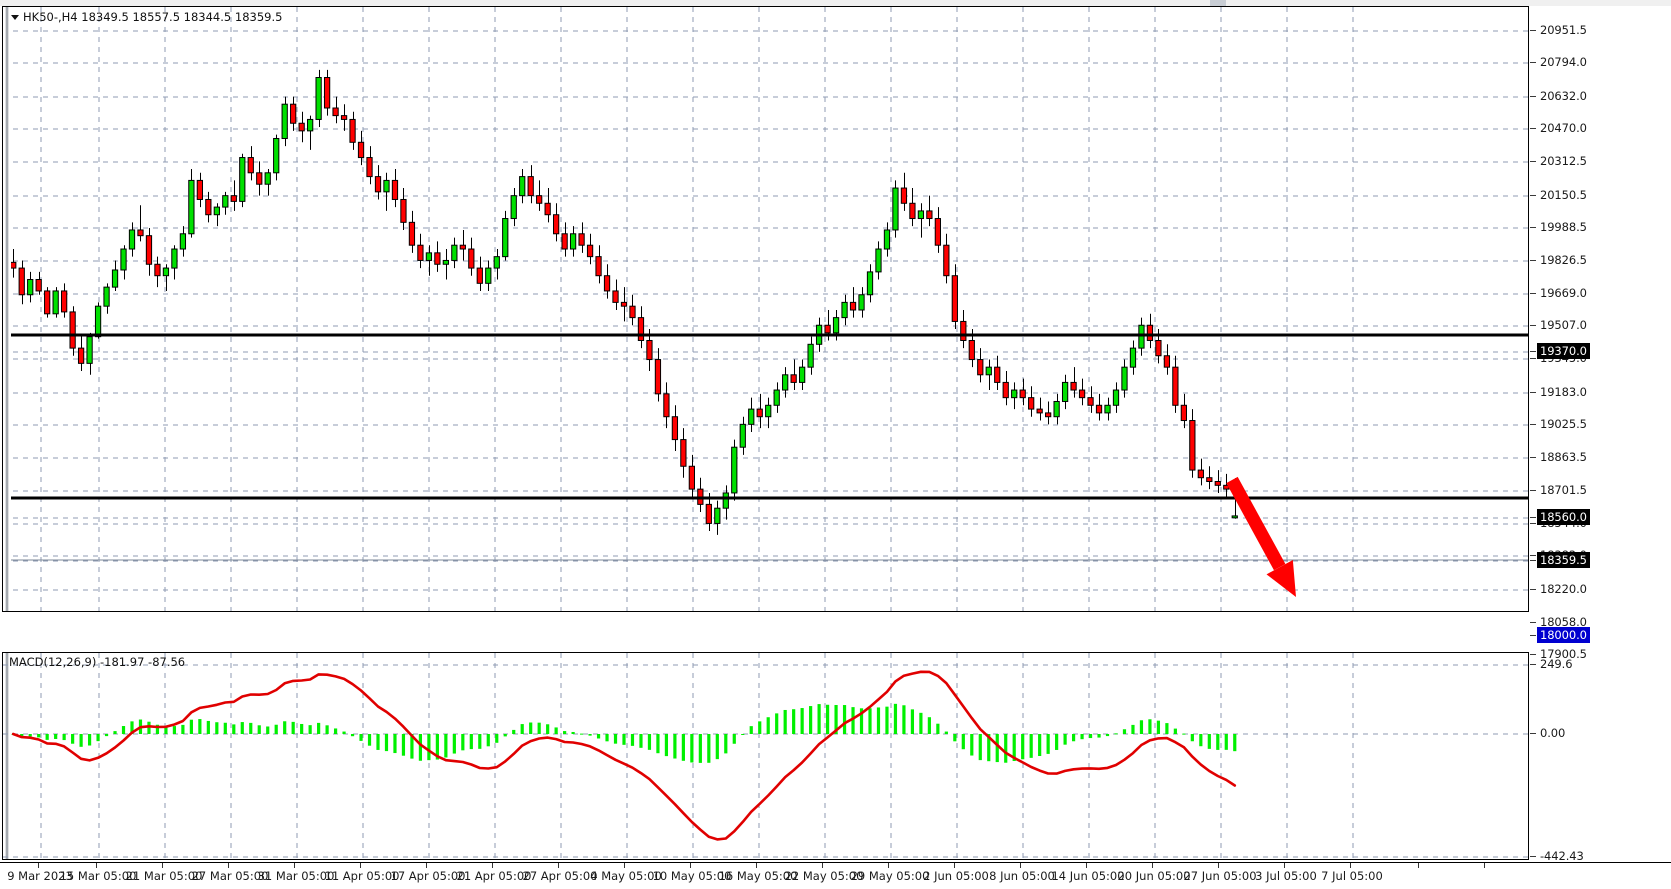 Image resolution: width=1671 pixels, height=889 pixels. I want to click on price-label-highlighted: 18560.0, so click(1563, 517).